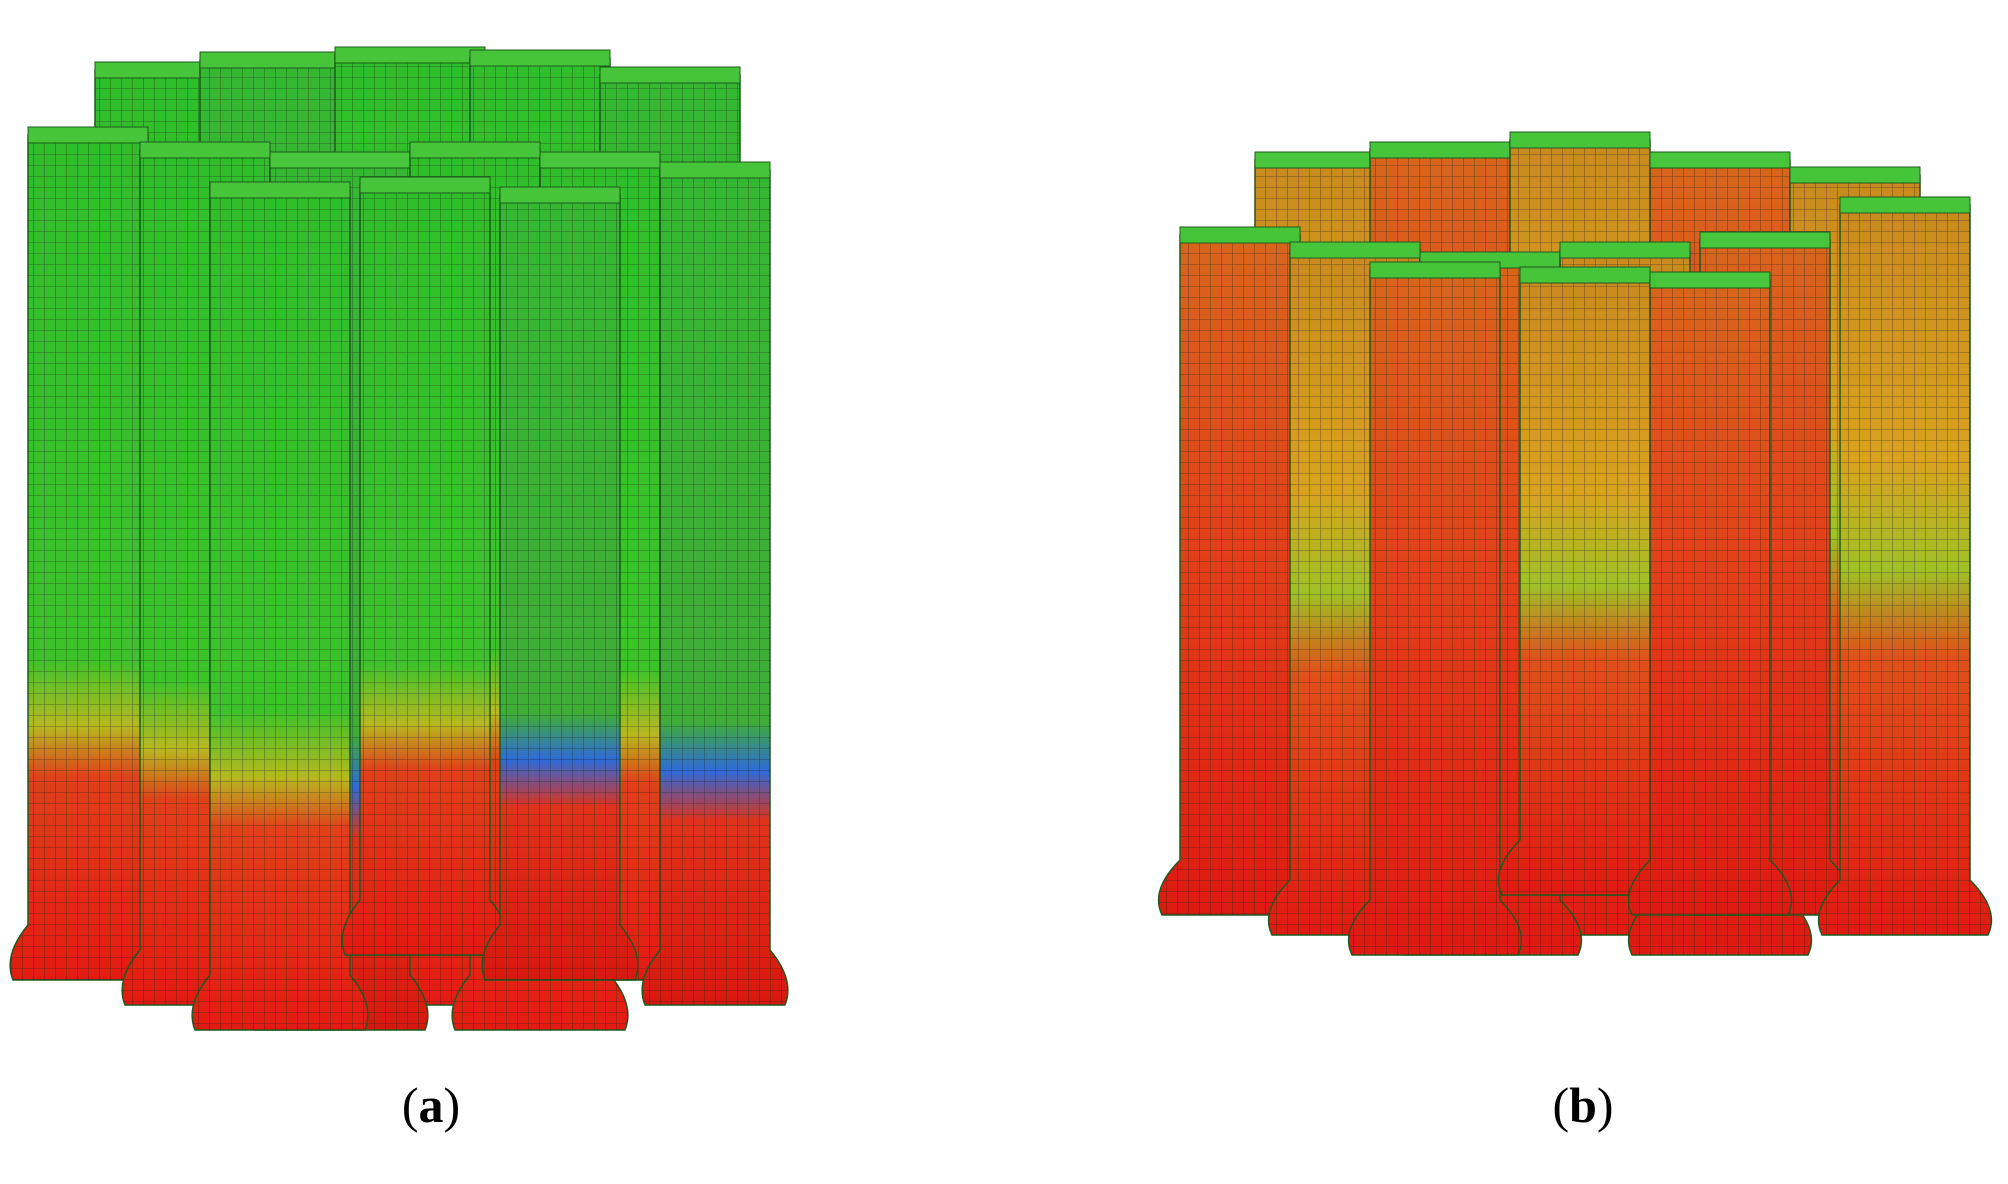 The width and height of the screenshot is (2008, 1184). I want to click on letter: a, so click(431, 1105).